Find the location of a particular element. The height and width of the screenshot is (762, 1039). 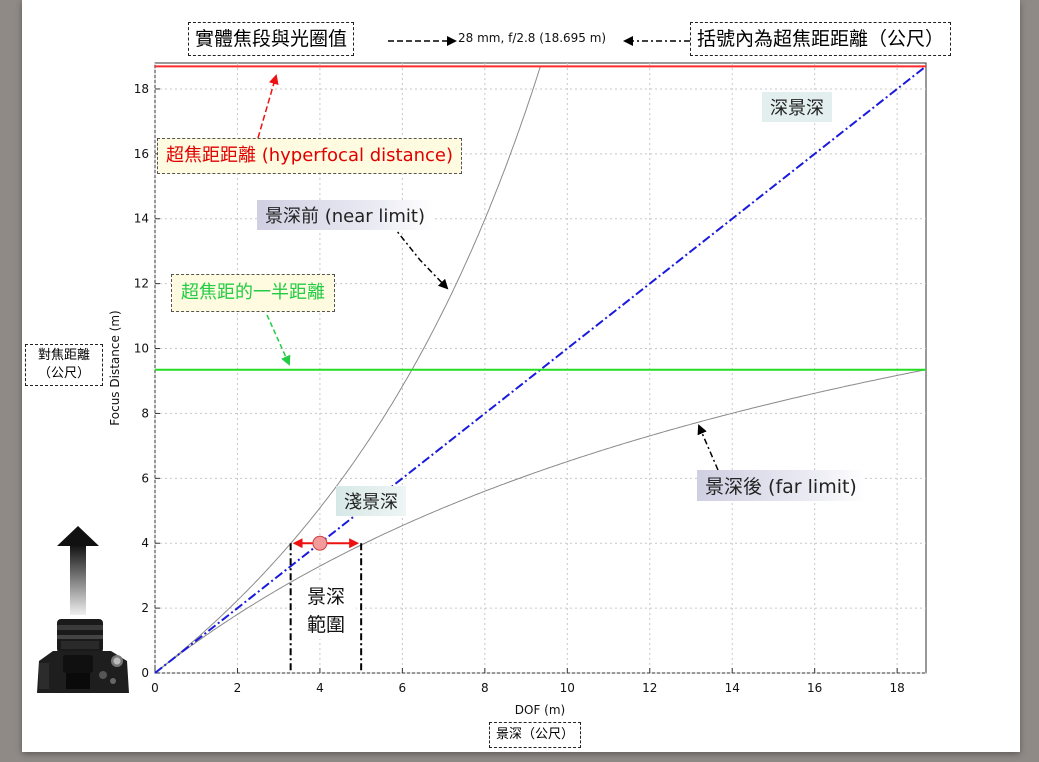

lens-value: 28 mm, f/2.8 (18.695 m) is located at coordinates (532, 38).